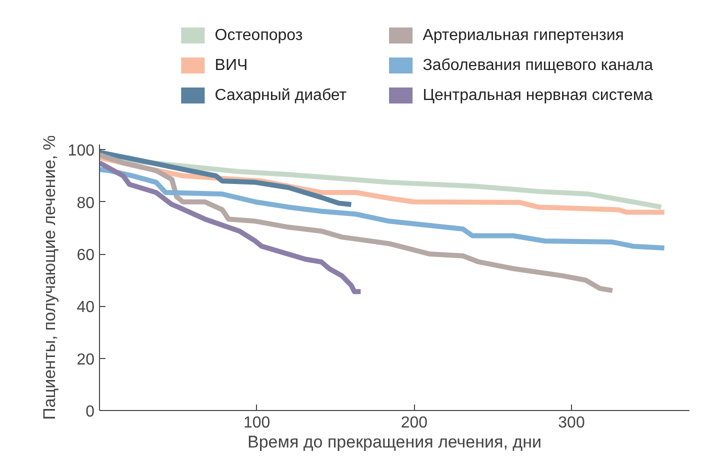 This screenshot has height=472, width=703. I want to click on y-tick-label: 0, so click(90, 412).